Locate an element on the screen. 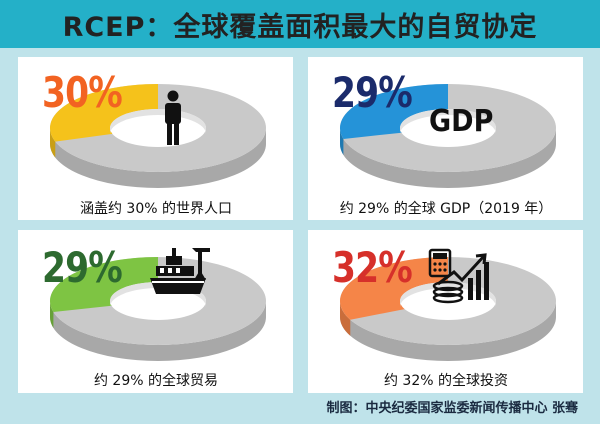  percent-label-gdp: 29% is located at coordinates (372, 92).